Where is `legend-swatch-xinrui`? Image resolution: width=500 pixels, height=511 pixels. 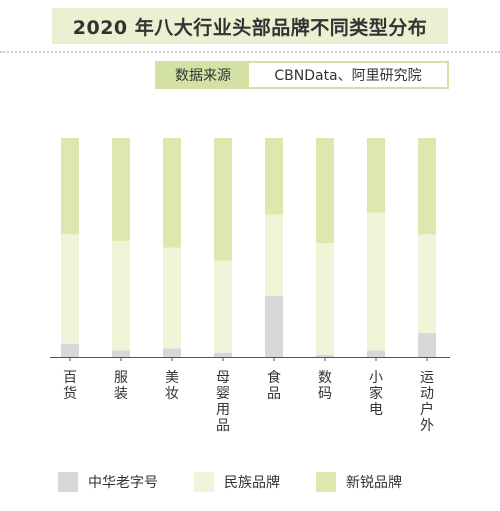 legend-swatch-xinrui is located at coordinates (326, 482).